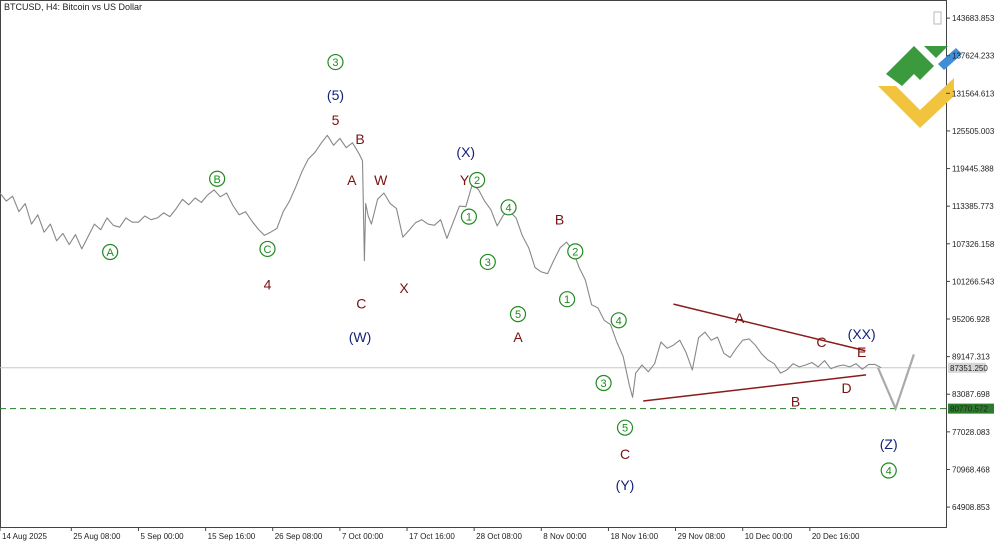 The image size is (1000, 545). I want to click on wave-label: Y, so click(465, 180).